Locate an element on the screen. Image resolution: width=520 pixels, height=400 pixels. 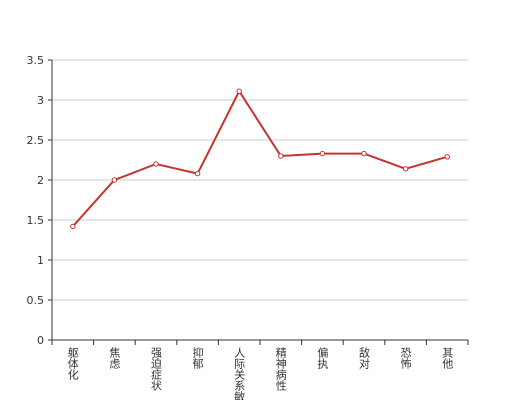
x-tick-label: 焦虑 is located at coordinates (114, 358).